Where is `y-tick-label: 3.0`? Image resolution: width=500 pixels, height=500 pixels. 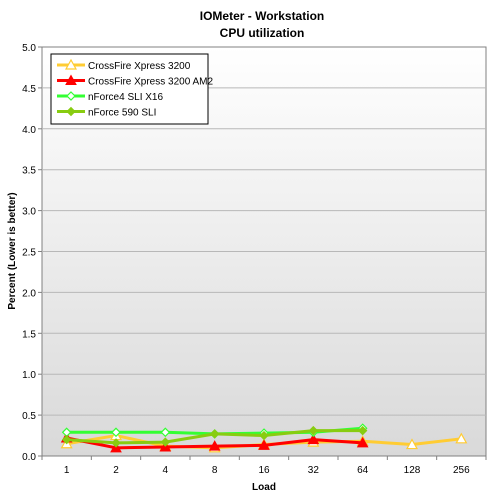
y-tick-label: 3.0 is located at coordinates (29, 212).